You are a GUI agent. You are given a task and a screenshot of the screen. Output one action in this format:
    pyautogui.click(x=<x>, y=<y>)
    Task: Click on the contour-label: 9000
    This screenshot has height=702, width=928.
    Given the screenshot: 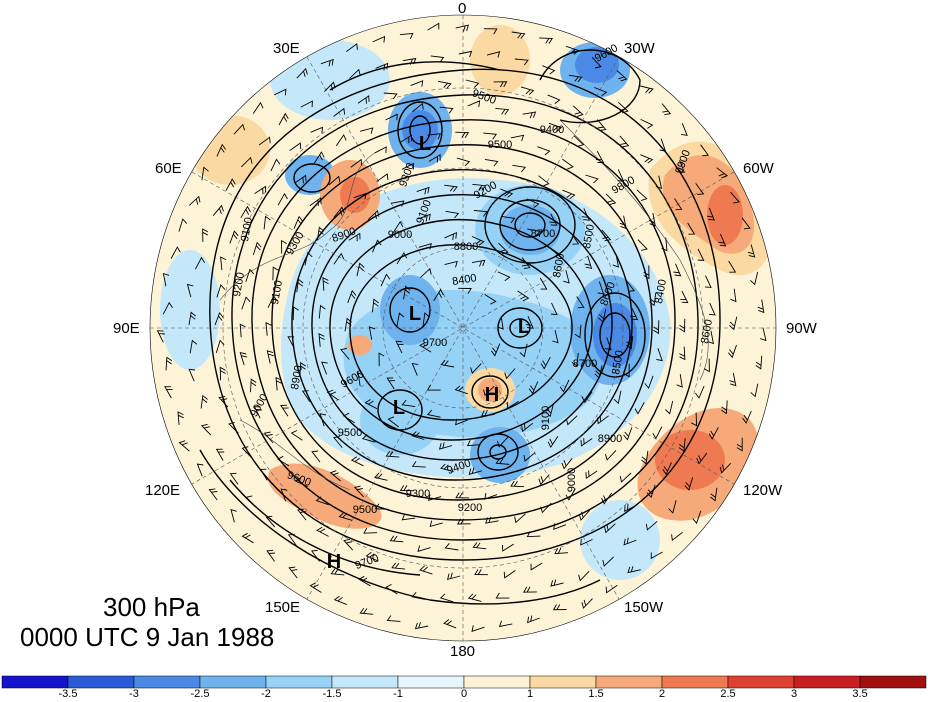 What is the action you would take?
    pyautogui.click(x=572, y=480)
    